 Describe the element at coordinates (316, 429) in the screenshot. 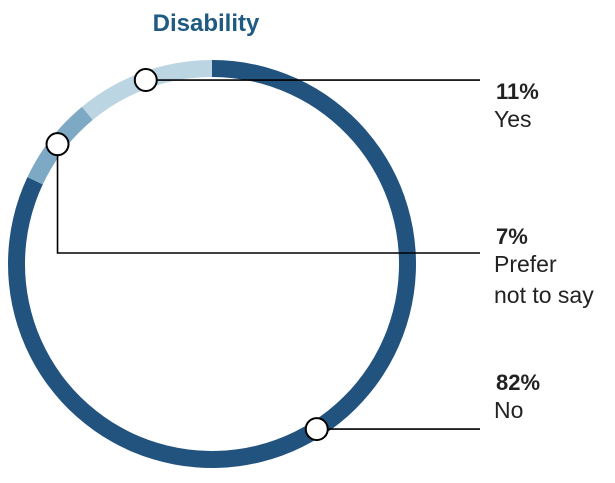

I see `marker-no` at that location.